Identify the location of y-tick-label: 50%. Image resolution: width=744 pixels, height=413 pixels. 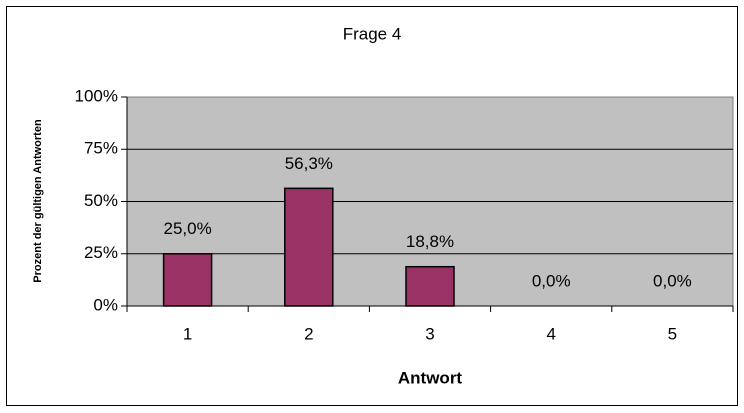
(101, 200).